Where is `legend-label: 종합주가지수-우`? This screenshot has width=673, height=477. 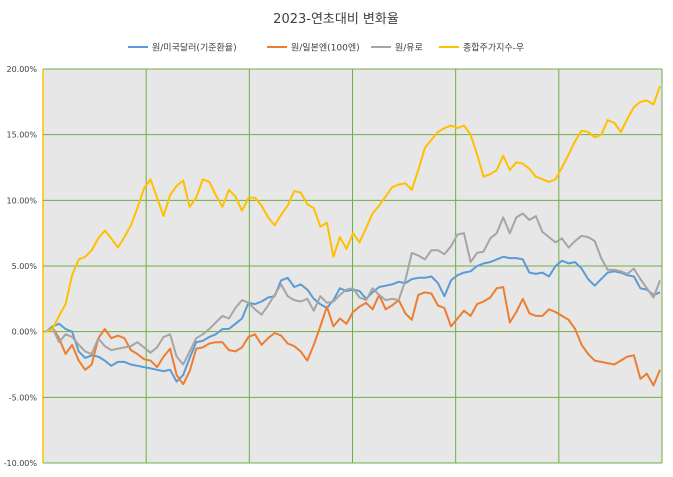
legend-label: 종합주가지수-우 is located at coordinates (493, 48).